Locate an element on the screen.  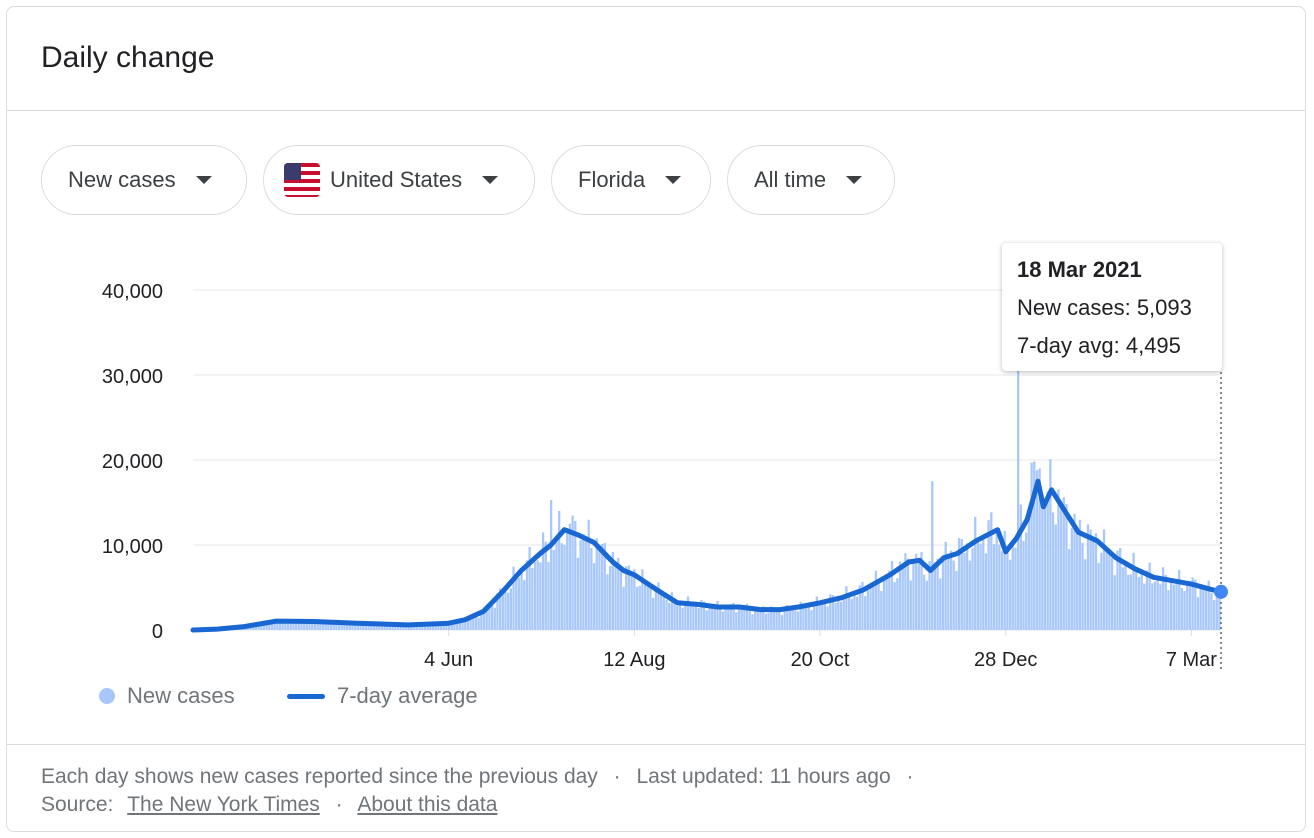
source-link: The New York Times is located at coordinates (223, 804).